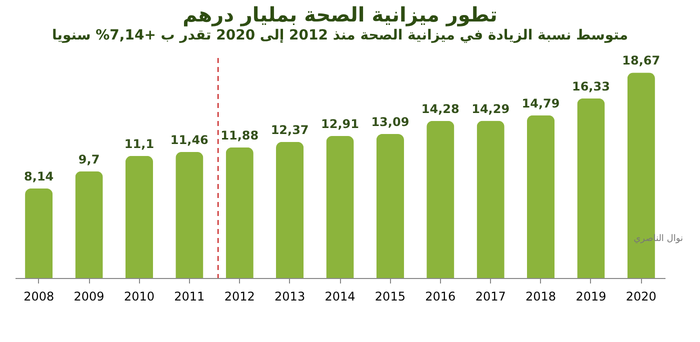  I want to click on x-tick-label: 2018, so click(541, 297).